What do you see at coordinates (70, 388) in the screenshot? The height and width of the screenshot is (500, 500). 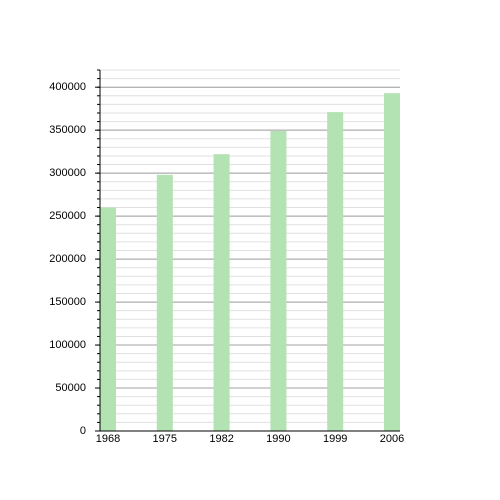 I see `y-tick-label: 50000` at bounding box center [70, 388].